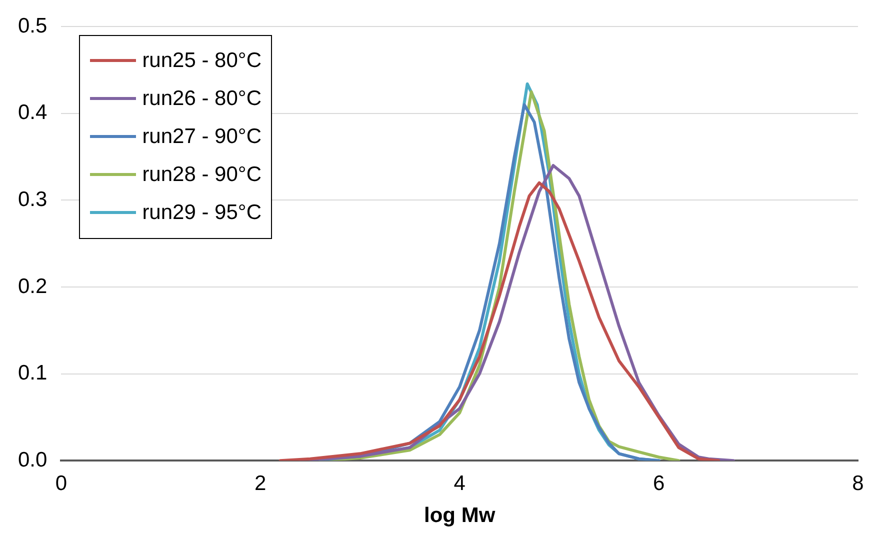  Describe the element at coordinates (33, 26) in the screenshot. I see `y-tick-label: 0.5` at that location.